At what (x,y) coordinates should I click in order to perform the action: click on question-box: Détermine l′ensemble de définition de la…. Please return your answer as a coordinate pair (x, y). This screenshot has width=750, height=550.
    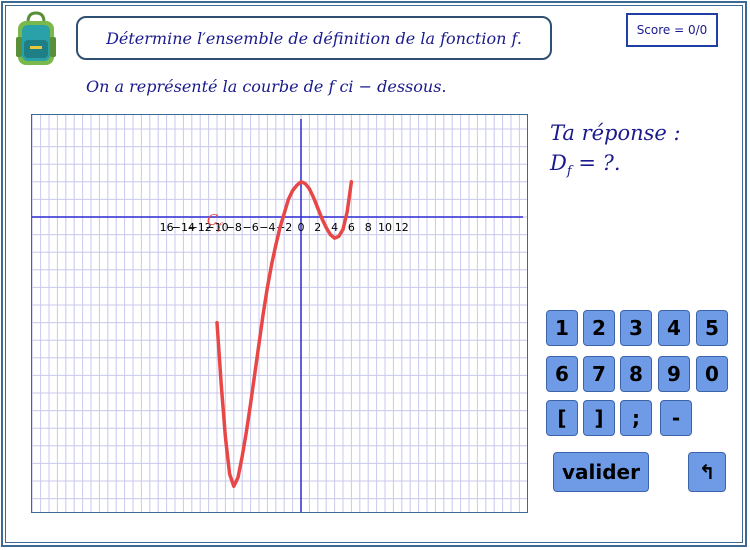
    Looking at the image, I should click on (314, 38).